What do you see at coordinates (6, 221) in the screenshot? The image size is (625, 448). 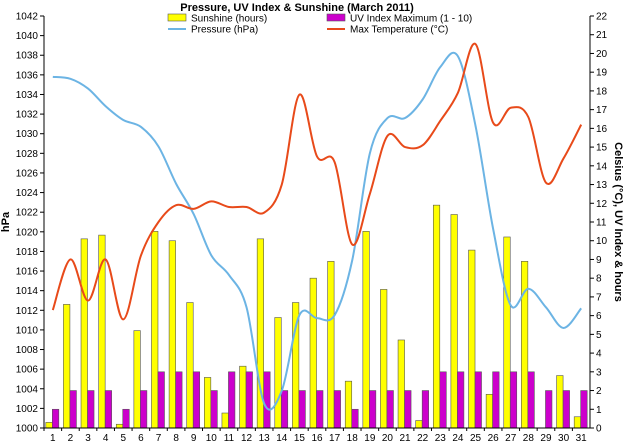 I see `left-axis-label: hPa` at bounding box center [6, 221].